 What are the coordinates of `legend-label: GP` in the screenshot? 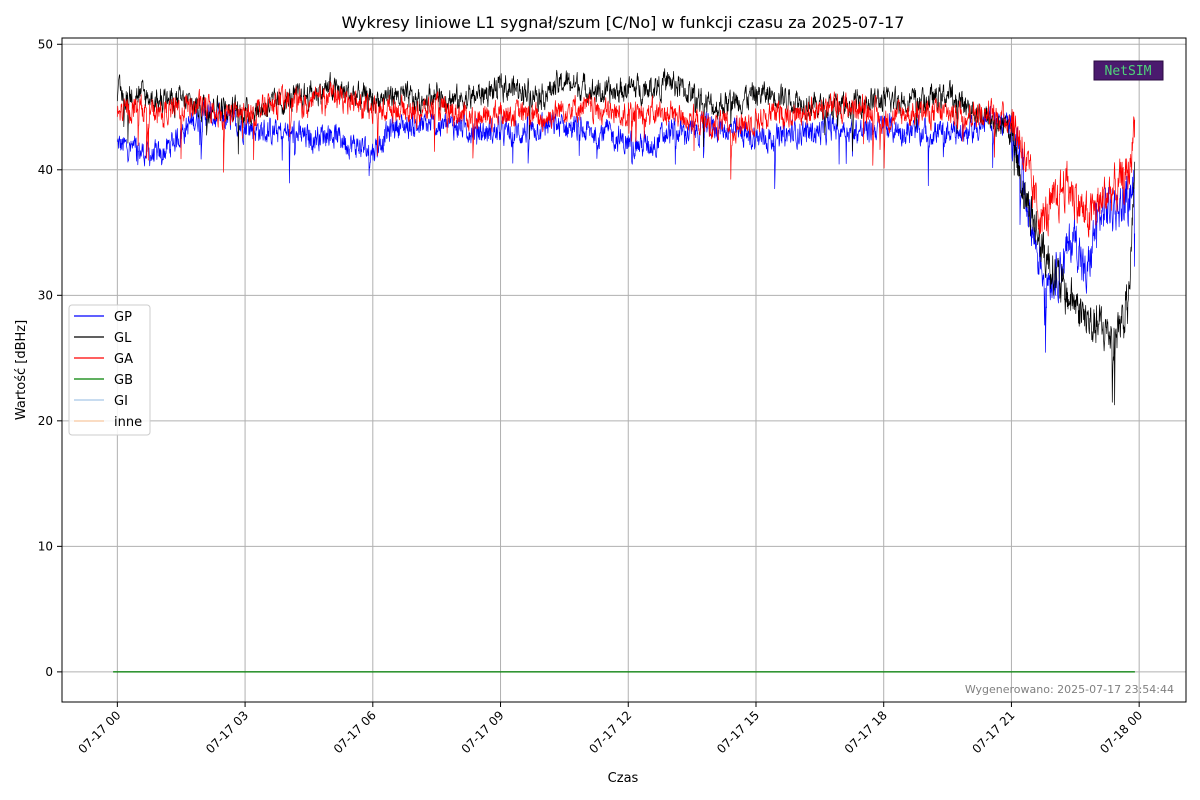 It's located at (123, 317).